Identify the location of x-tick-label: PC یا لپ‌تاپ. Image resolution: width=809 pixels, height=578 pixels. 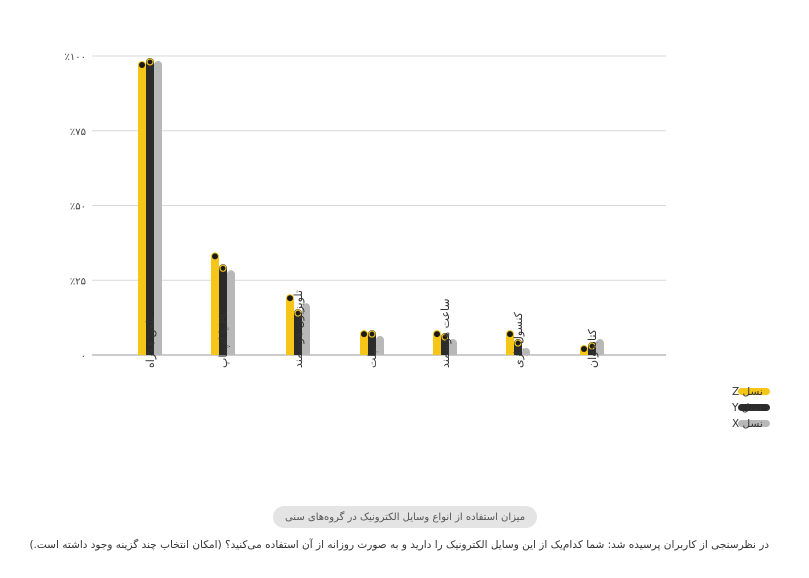
(223, 338).